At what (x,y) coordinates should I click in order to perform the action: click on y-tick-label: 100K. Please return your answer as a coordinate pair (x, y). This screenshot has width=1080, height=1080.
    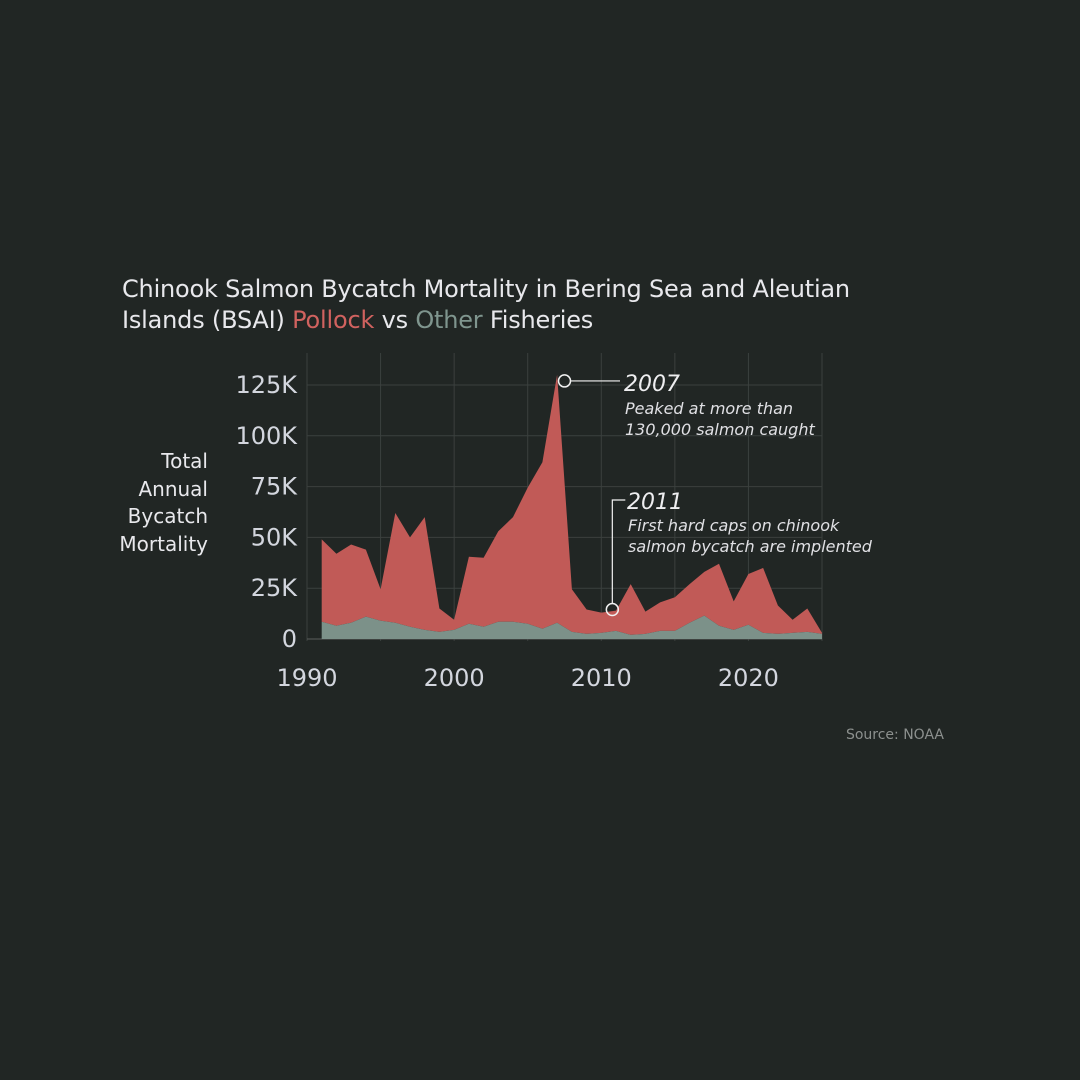
    Looking at the image, I should click on (266, 436).